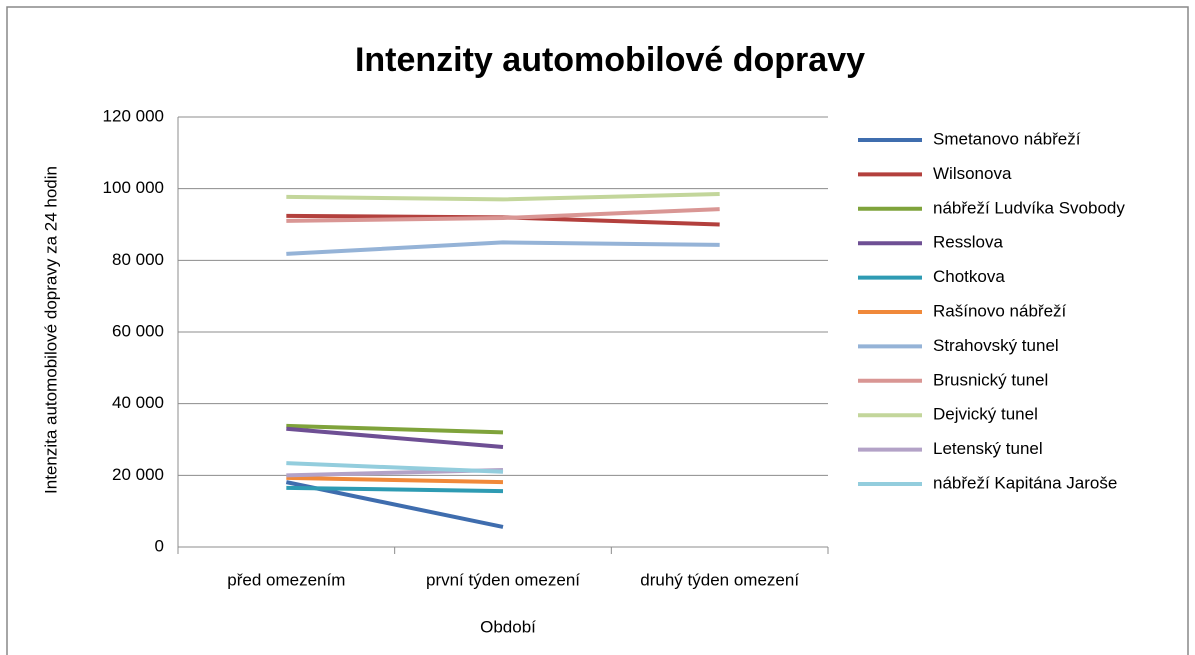  Describe the element at coordinates (138, 330) in the screenshot. I see `y-tick-label: 60 000` at that location.